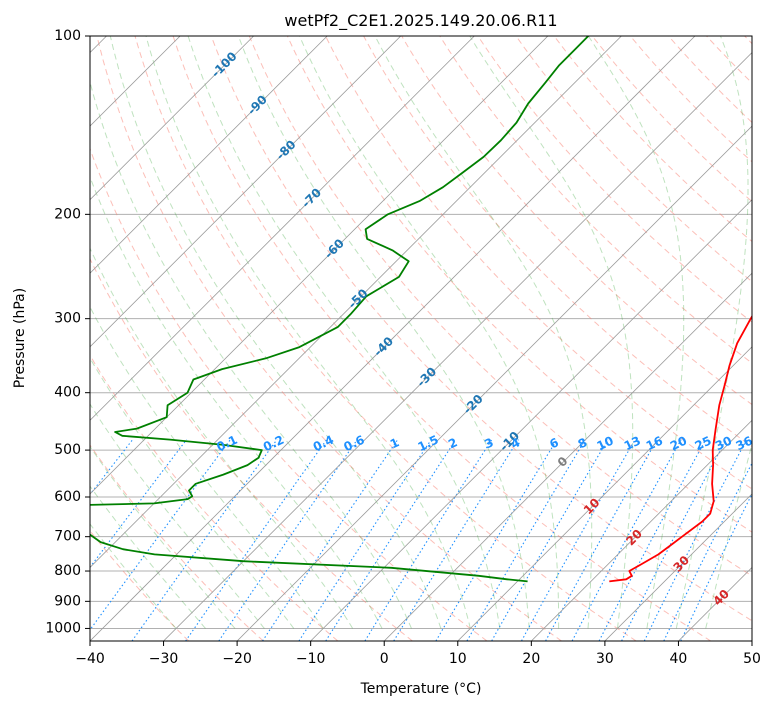 The height and width of the screenshot is (708, 775). I want to click on x-tick-label: 30, so click(605, 659).